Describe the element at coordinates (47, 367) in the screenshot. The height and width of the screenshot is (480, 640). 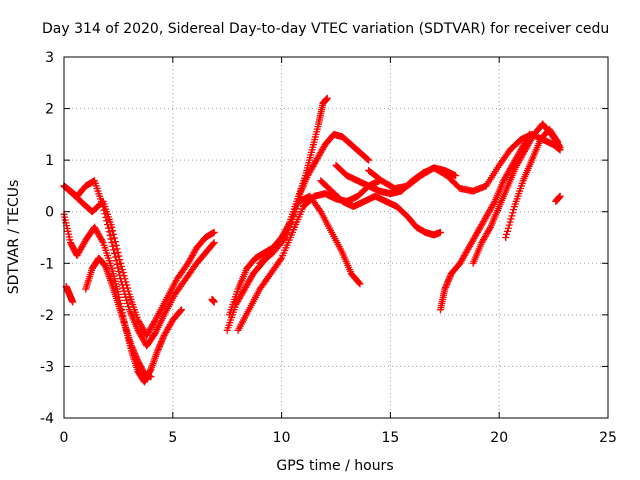
I see `y-tick-label: -3` at that location.